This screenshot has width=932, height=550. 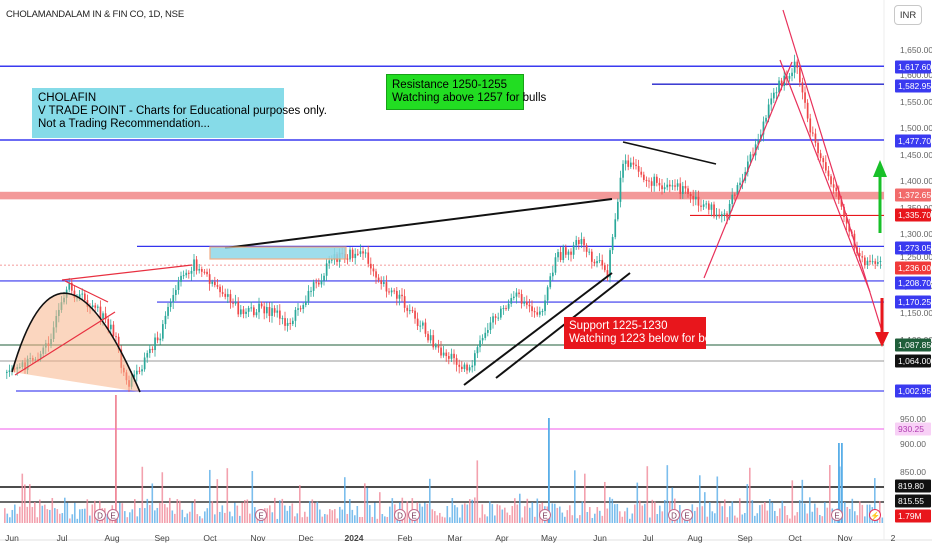 What do you see at coordinates (913, 472) in the screenshot?
I see `price-tick-label: 850.00` at bounding box center [913, 472].